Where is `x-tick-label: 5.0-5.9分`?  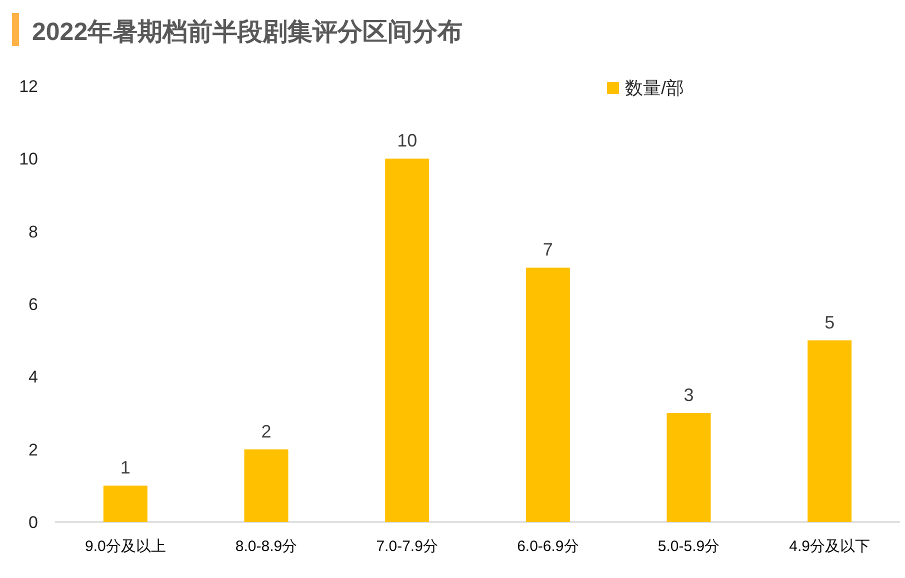 x-tick-label: 5.0-5.9分 is located at coordinates (689, 546).